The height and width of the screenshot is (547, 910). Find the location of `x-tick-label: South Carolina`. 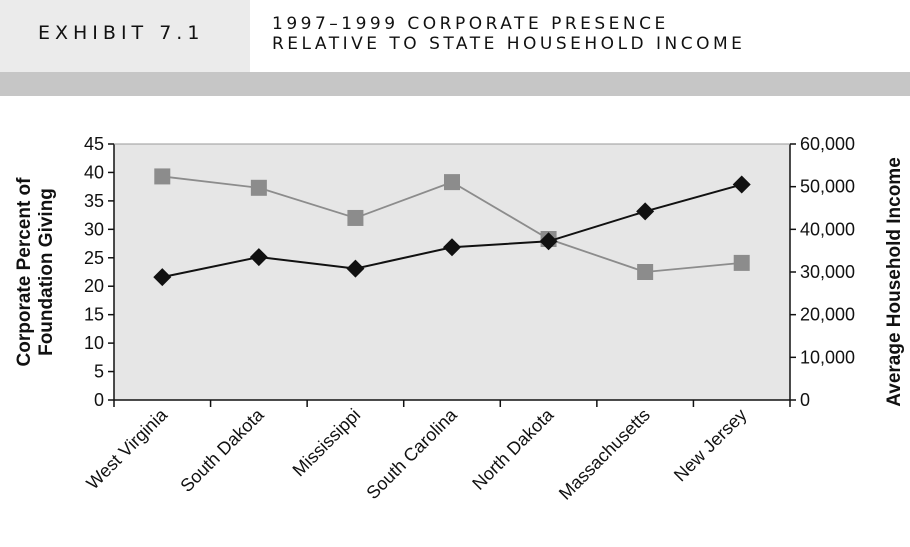

x-tick-label: South Carolina is located at coordinates (411, 453).